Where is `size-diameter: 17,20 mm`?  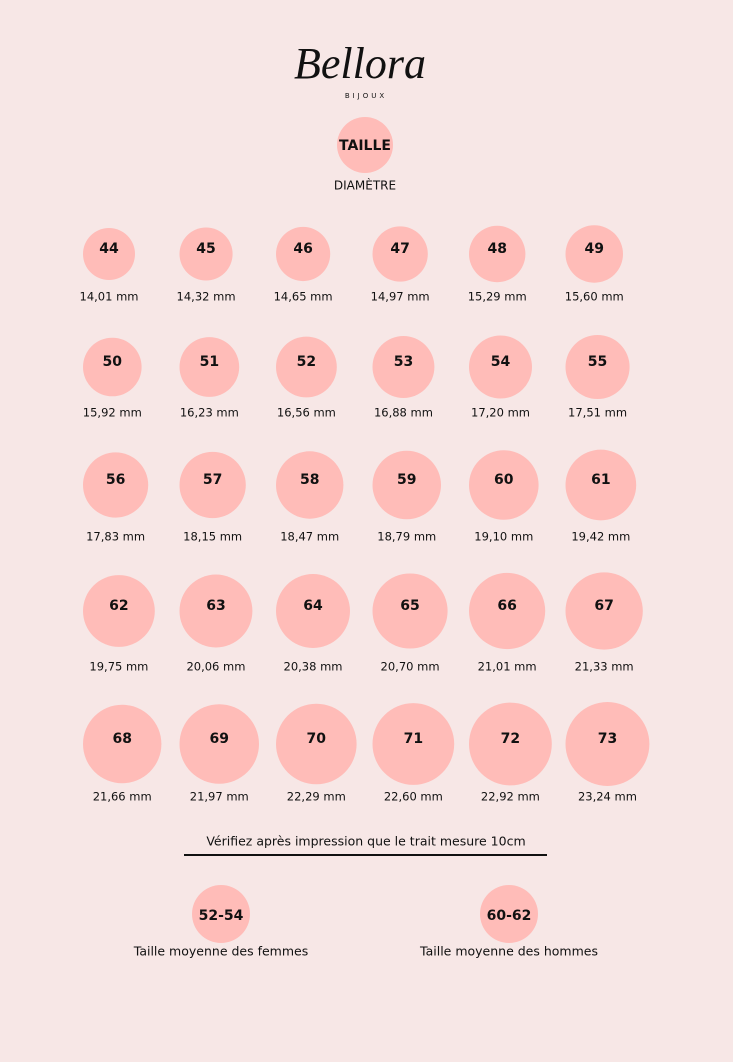
size-diameter: 17,20 mm is located at coordinates (500, 413).